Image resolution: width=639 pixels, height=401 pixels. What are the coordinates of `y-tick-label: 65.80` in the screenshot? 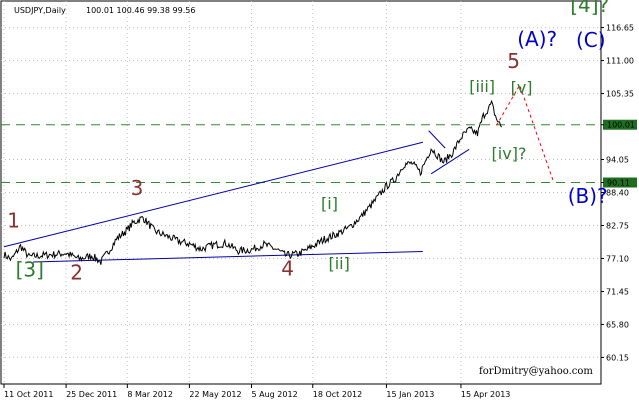 It's located at (617, 324).